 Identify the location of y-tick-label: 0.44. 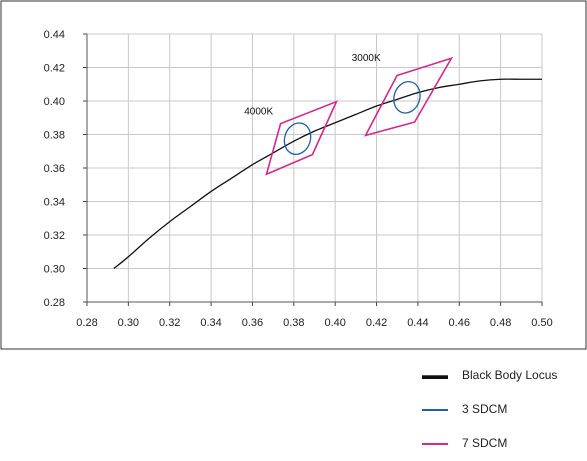
(54, 35).